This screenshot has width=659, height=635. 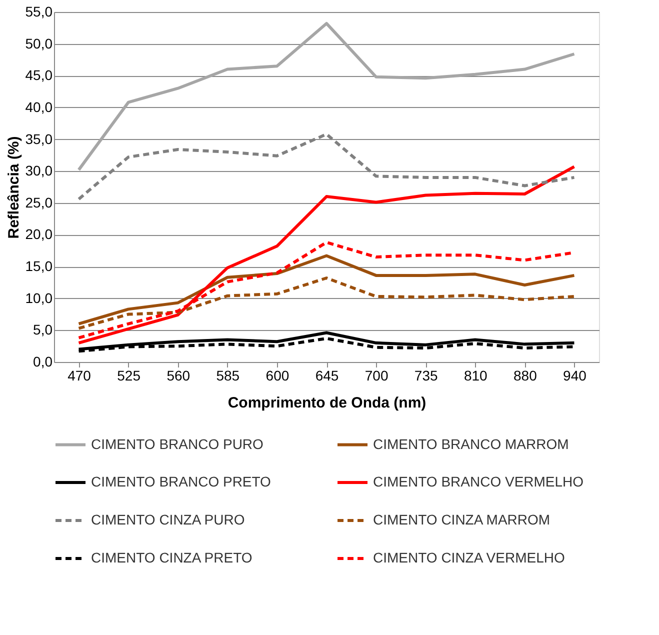 What do you see at coordinates (228, 376) in the screenshot?
I see `x-tick-label: 585` at bounding box center [228, 376].